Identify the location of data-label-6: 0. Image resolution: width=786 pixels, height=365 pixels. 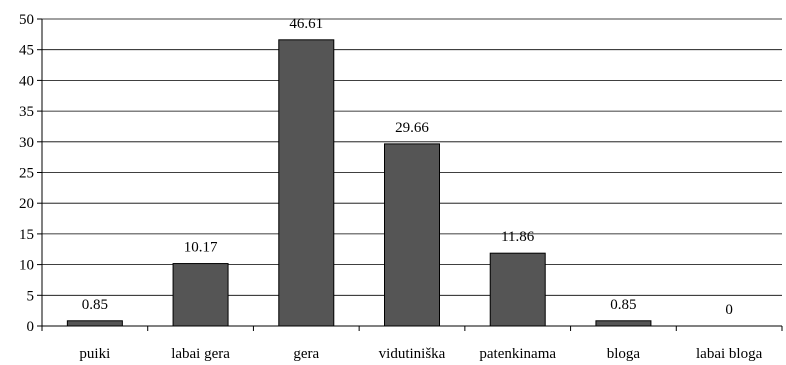
(729, 310).